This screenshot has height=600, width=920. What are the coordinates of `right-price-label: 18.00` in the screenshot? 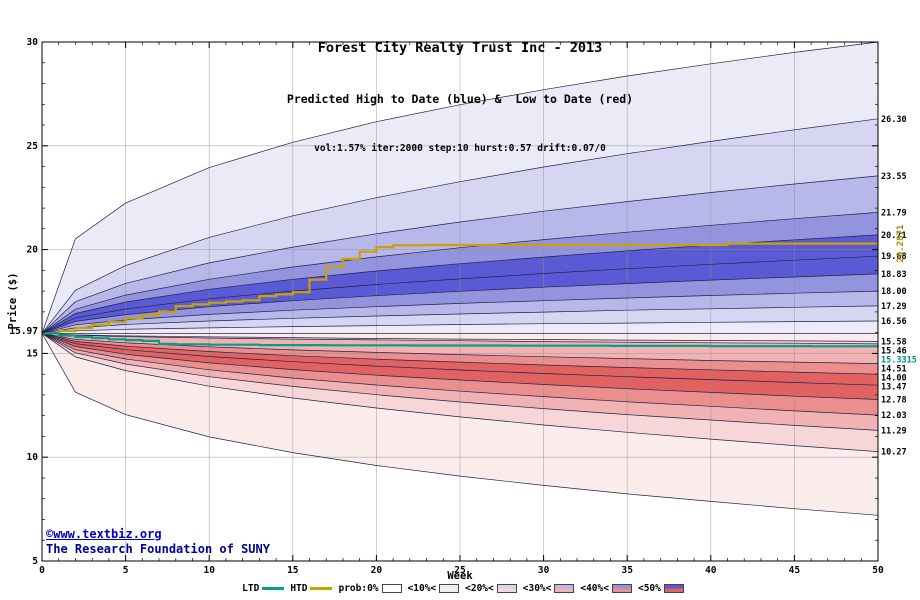 It's located at (894, 292).